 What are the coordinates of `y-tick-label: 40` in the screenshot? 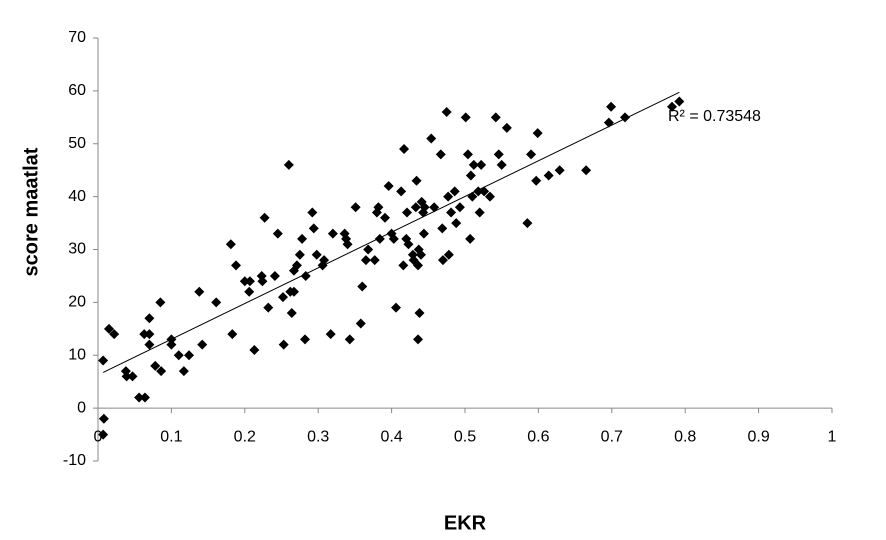 It's located at (77, 196).